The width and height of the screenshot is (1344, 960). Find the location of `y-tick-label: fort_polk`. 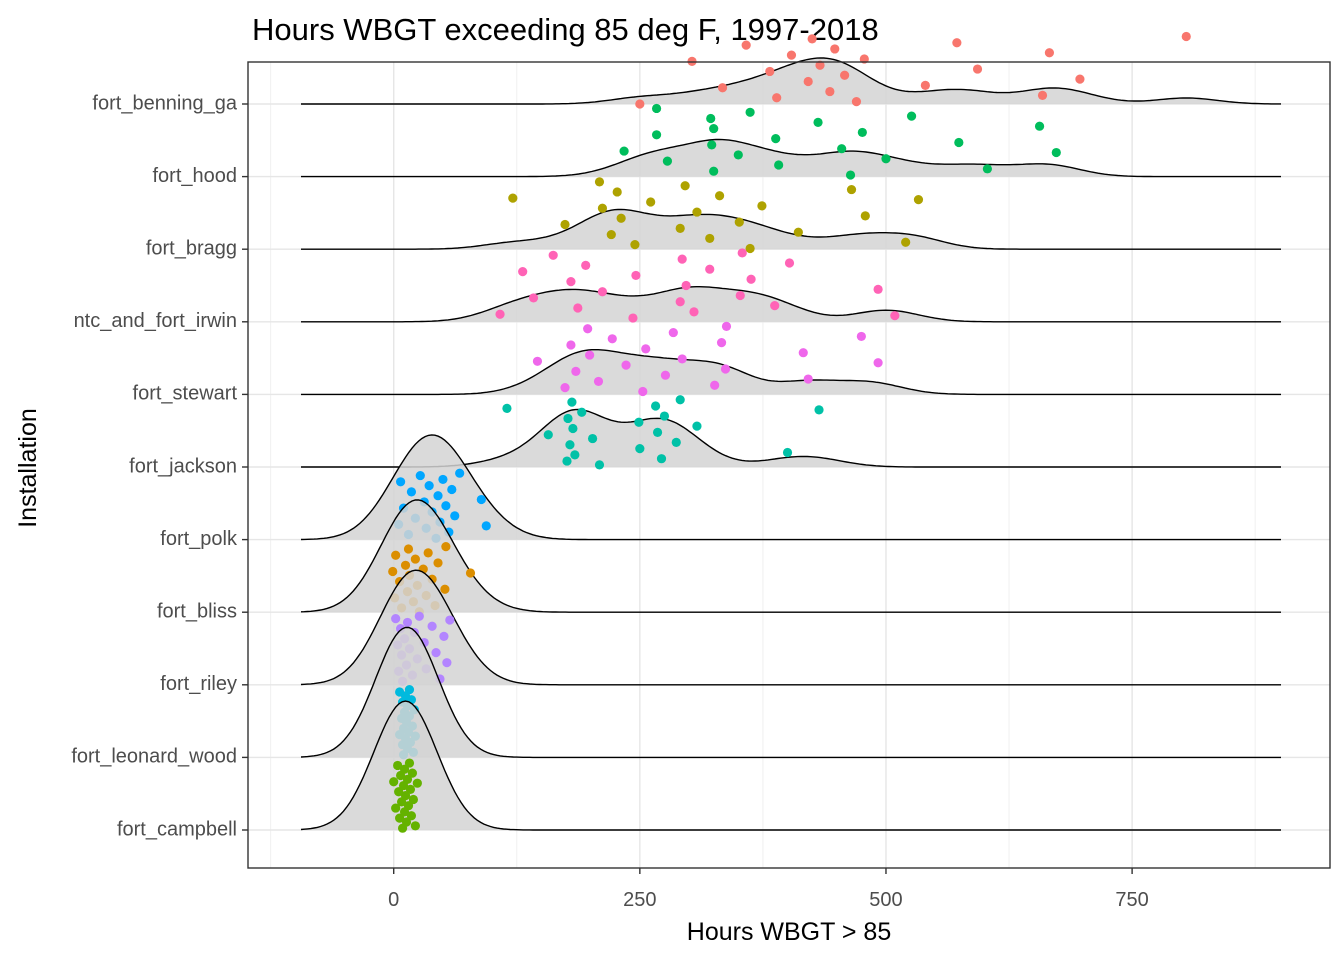

y-tick-label: fort_polk is located at coordinates (199, 539).